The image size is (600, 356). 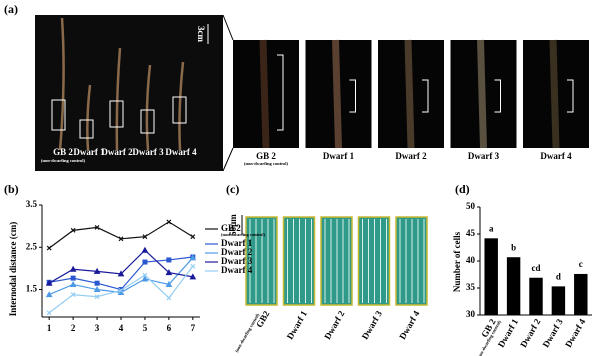 I want to click on x-tick-label: 4, so click(x=121, y=328).